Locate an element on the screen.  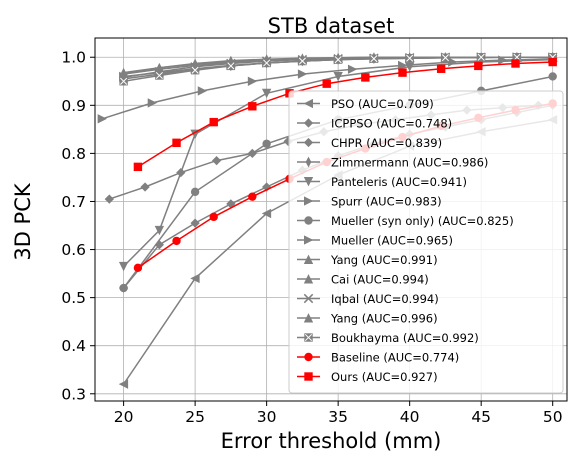
legend-item: CHPR (AUC=0.839) is located at coordinates (369, 143).